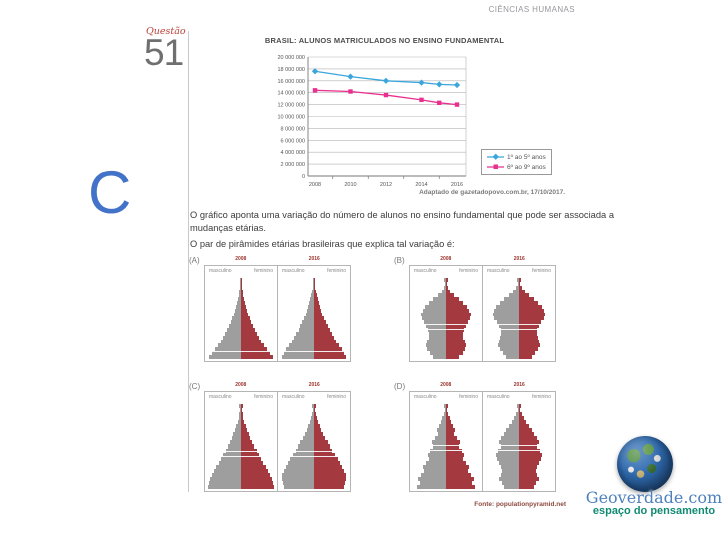 The width and height of the screenshot is (723, 542). I want to click on logo-title: Geoverdade.com, so click(654, 497).